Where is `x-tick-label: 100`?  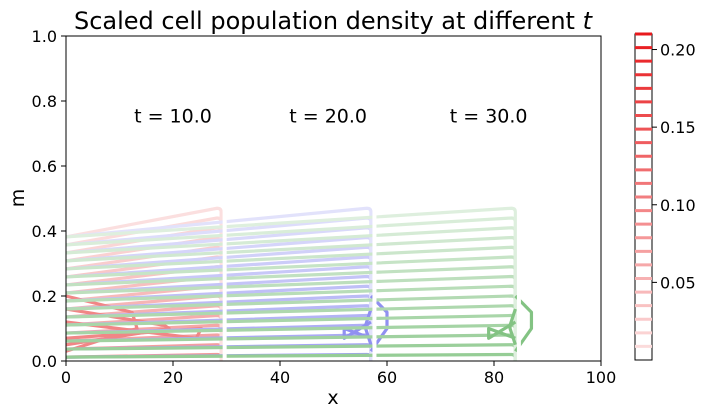 x-tick-label: 100 is located at coordinates (601, 377).